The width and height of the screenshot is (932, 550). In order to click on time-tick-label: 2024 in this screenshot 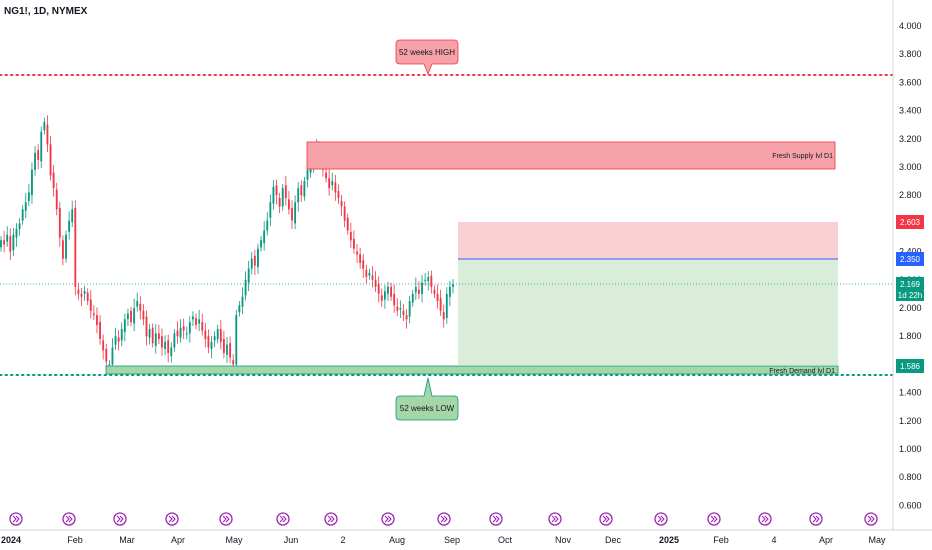, I will do `click(11, 540)`.